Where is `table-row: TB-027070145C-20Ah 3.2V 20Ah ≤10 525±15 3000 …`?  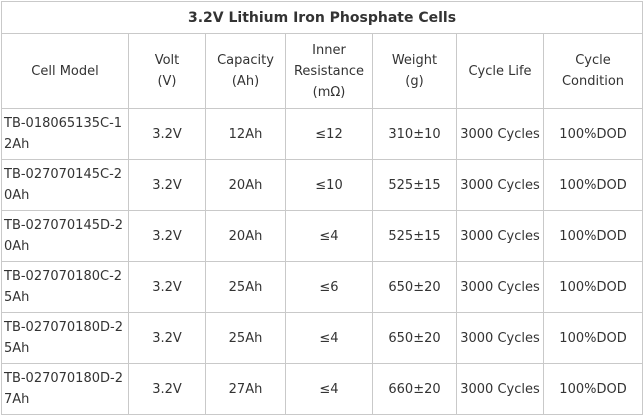 table-row: TB-027070145C-20Ah 3.2V 20Ah ≤10 525±15 3000 … is located at coordinates (322, 185).